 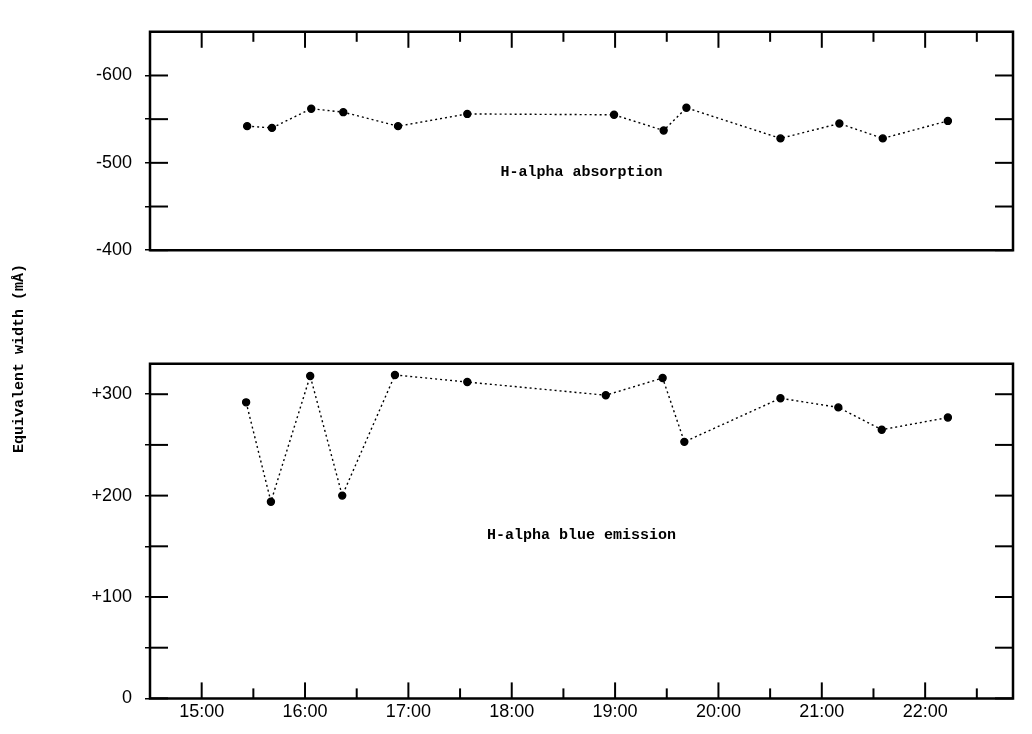 What do you see at coordinates (925, 711) in the screenshot?
I see `x-tick-label: 22:00` at bounding box center [925, 711].